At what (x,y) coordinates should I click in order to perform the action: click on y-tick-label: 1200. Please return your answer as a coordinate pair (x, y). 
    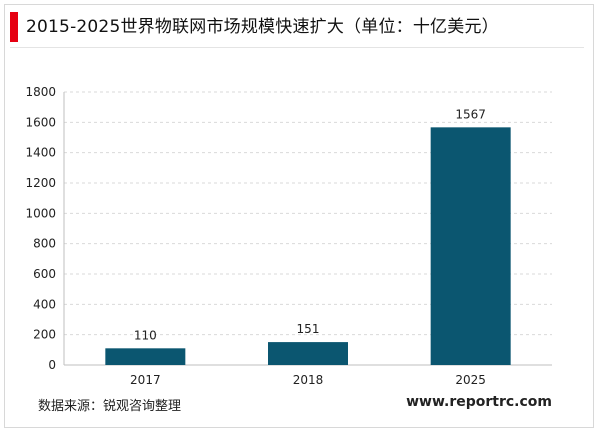
    Looking at the image, I should click on (40, 183).